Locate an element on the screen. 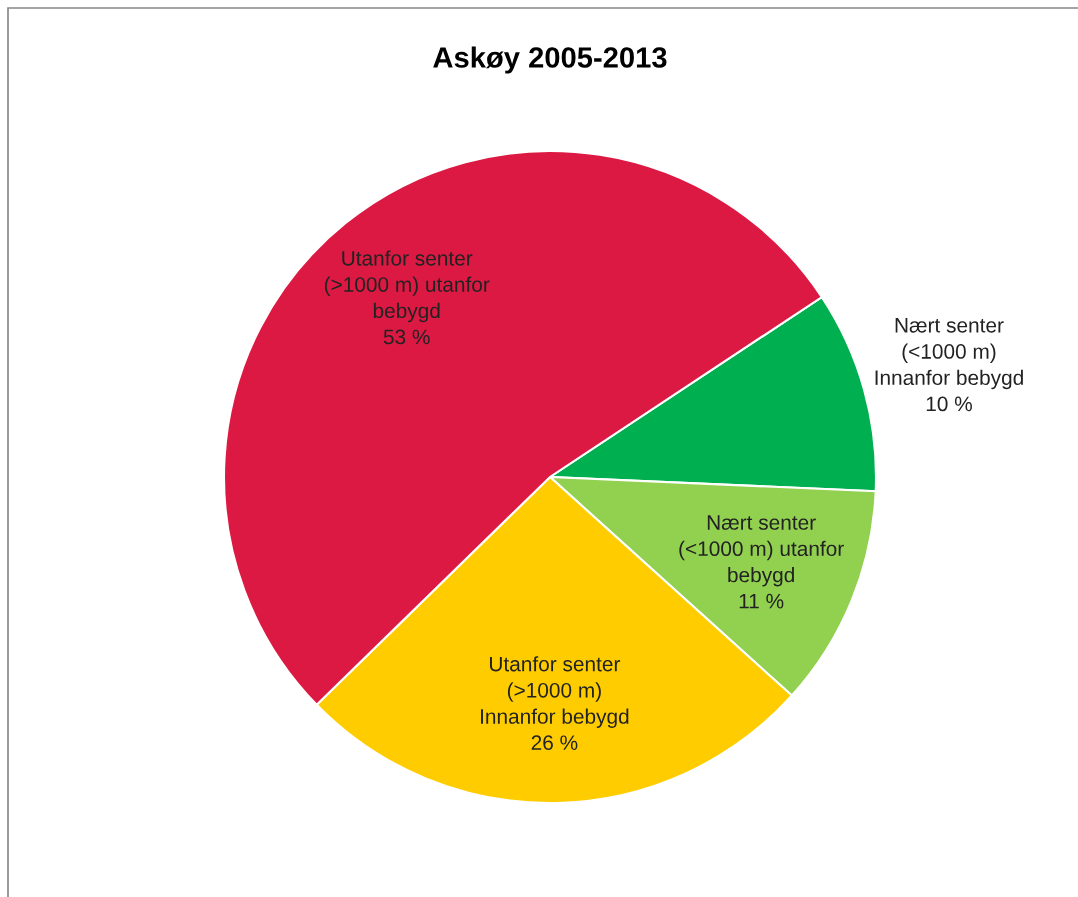 The image size is (1078, 897). slice-label: Nært senter (<1000 m) utanfor bebygd is located at coordinates (761, 551).